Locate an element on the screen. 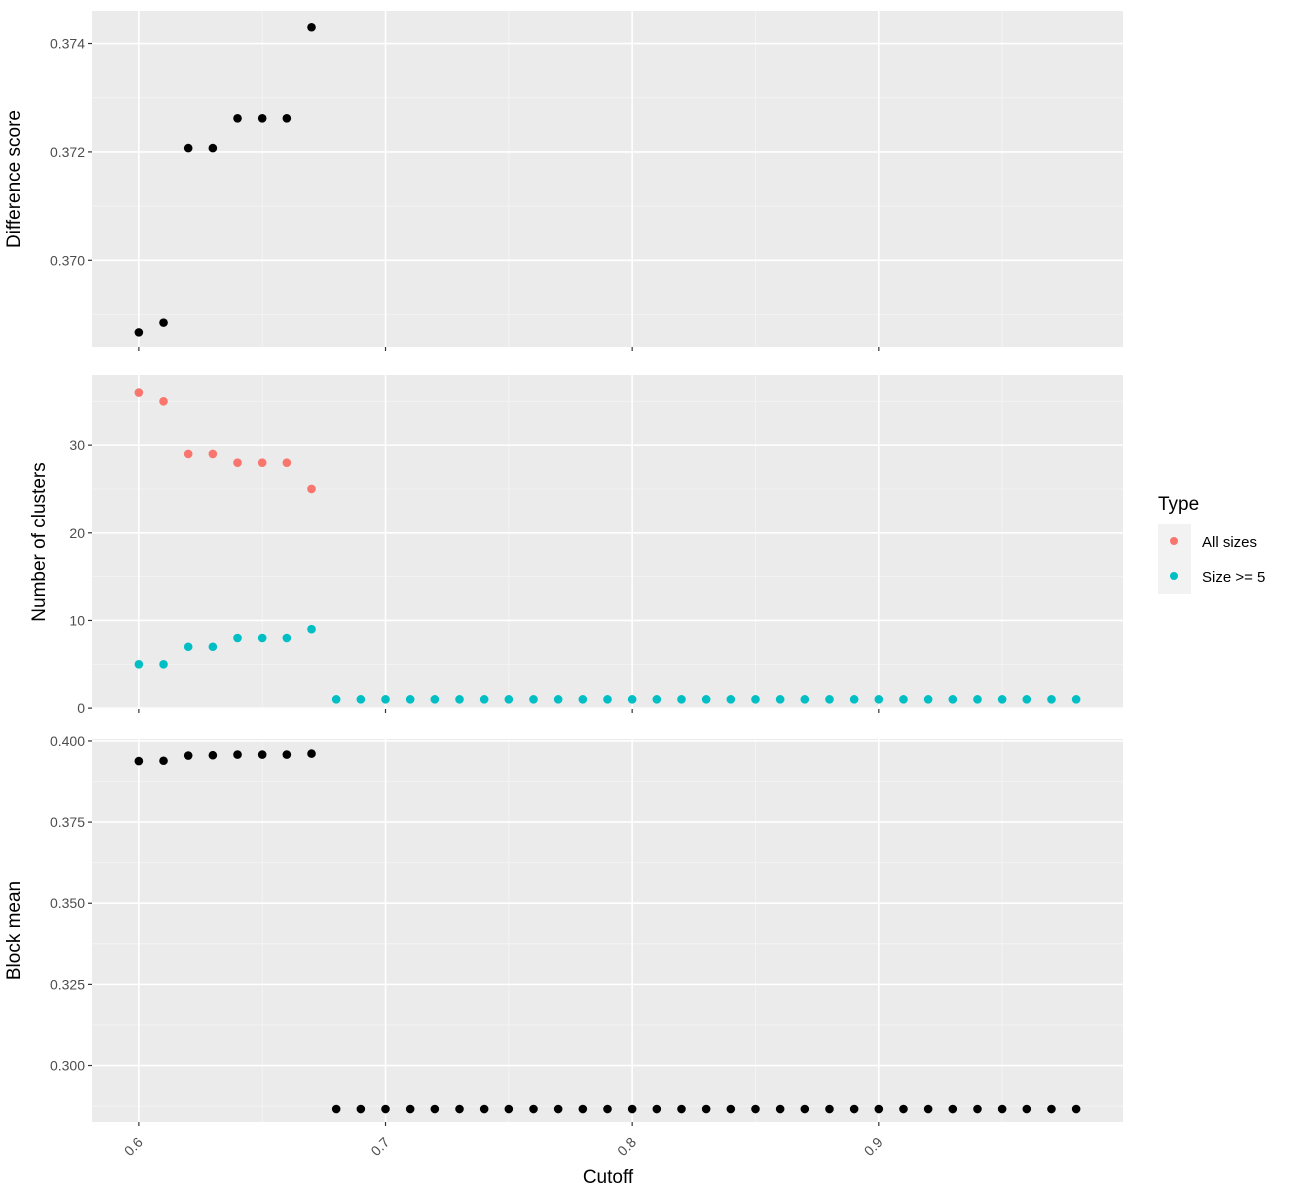  y-tick-label: 0.400 is located at coordinates (67, 741).